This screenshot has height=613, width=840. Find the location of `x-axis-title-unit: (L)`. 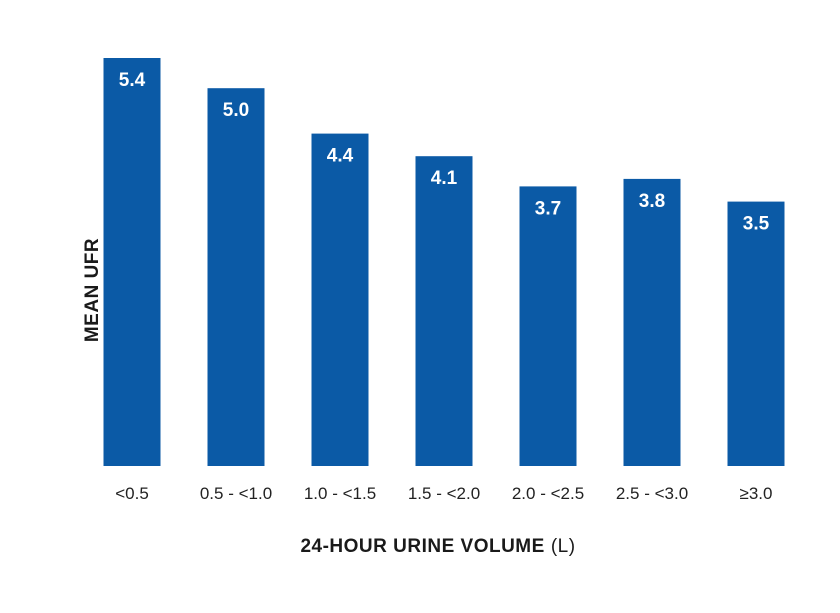

x-axis-title-unit: (L) is located at coordinates (563, 546).